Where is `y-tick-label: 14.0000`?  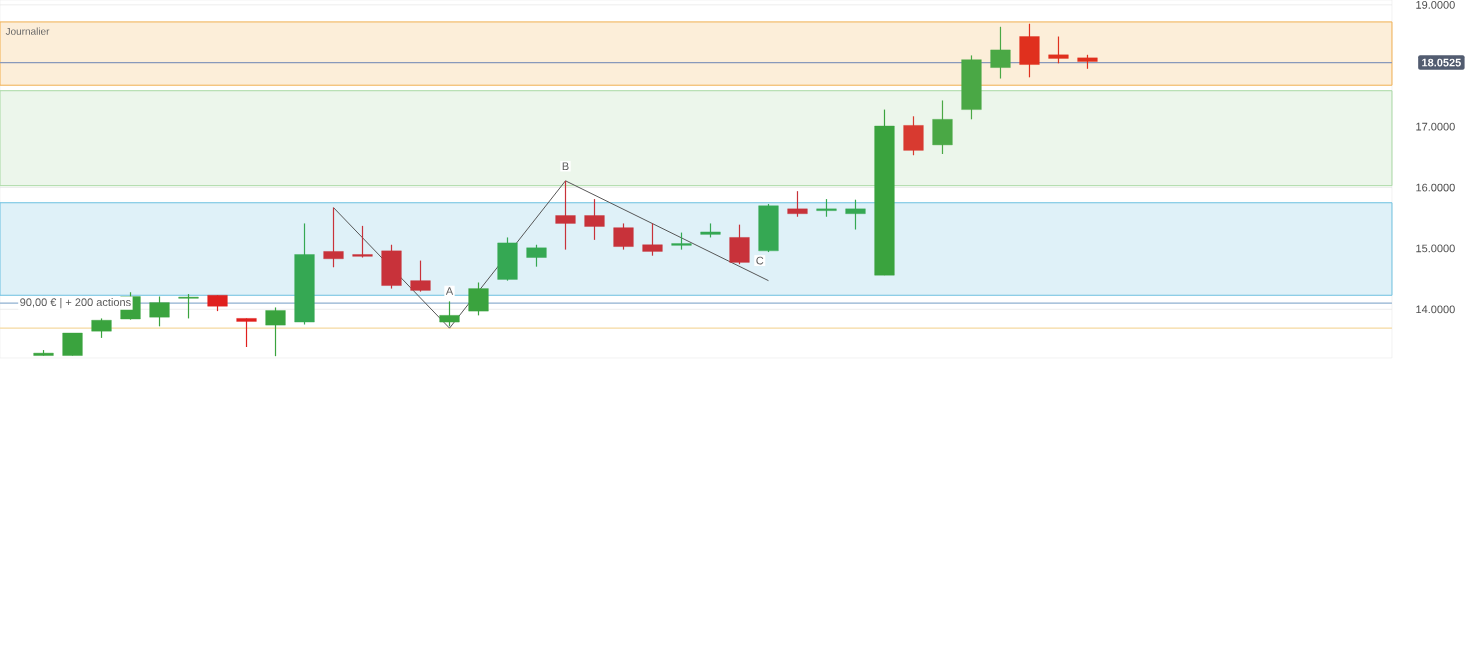 y-tick-label: 14.0000 is located at coordinates (1435, 309).